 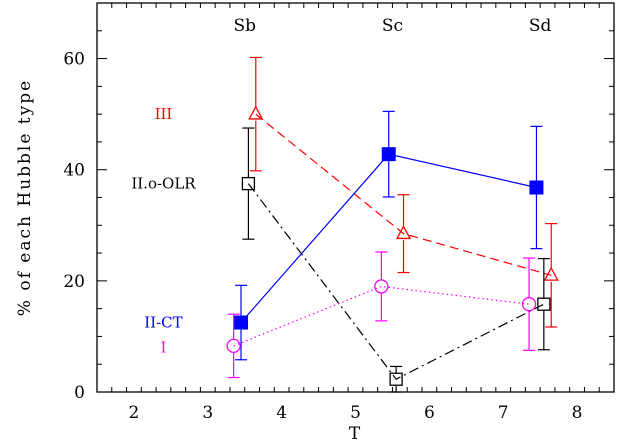 What do you see at coordinates (503, 413) in the screenshot?
I see `x-tick-label: 7` at bounding box center [503, 413].